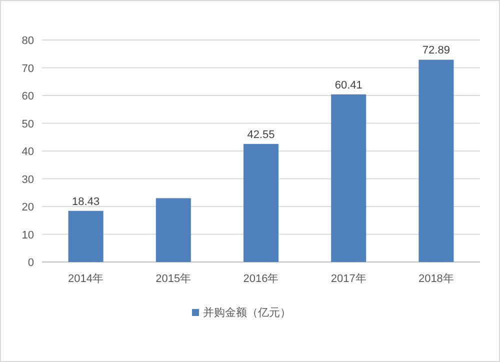 Image resolution: width=500 pixels, height=362 pixels. I want to click on legend: 并购金额（亿元）, so click(241, 313).